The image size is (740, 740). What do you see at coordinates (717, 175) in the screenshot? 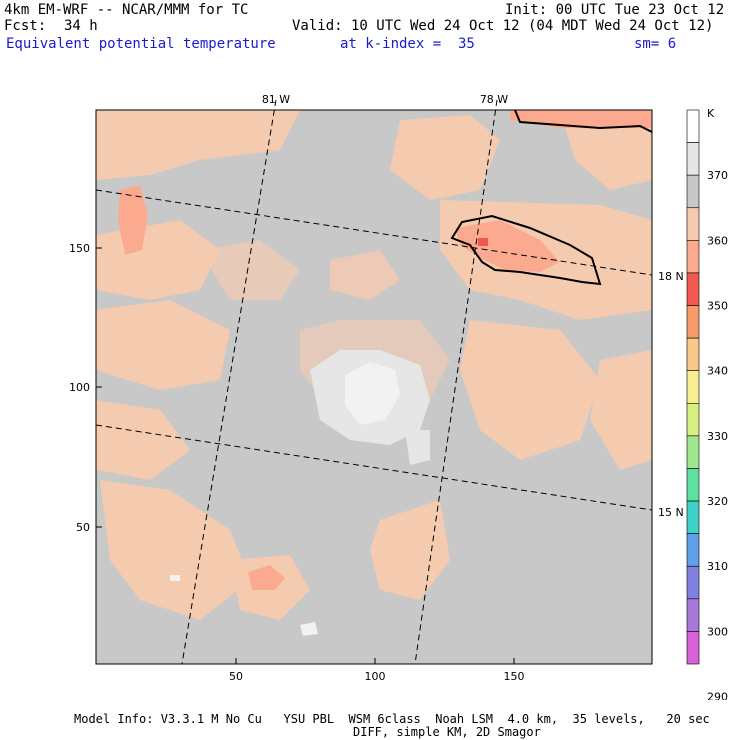
I see `colorbar-label: 370` at bounding box center [717, 175].